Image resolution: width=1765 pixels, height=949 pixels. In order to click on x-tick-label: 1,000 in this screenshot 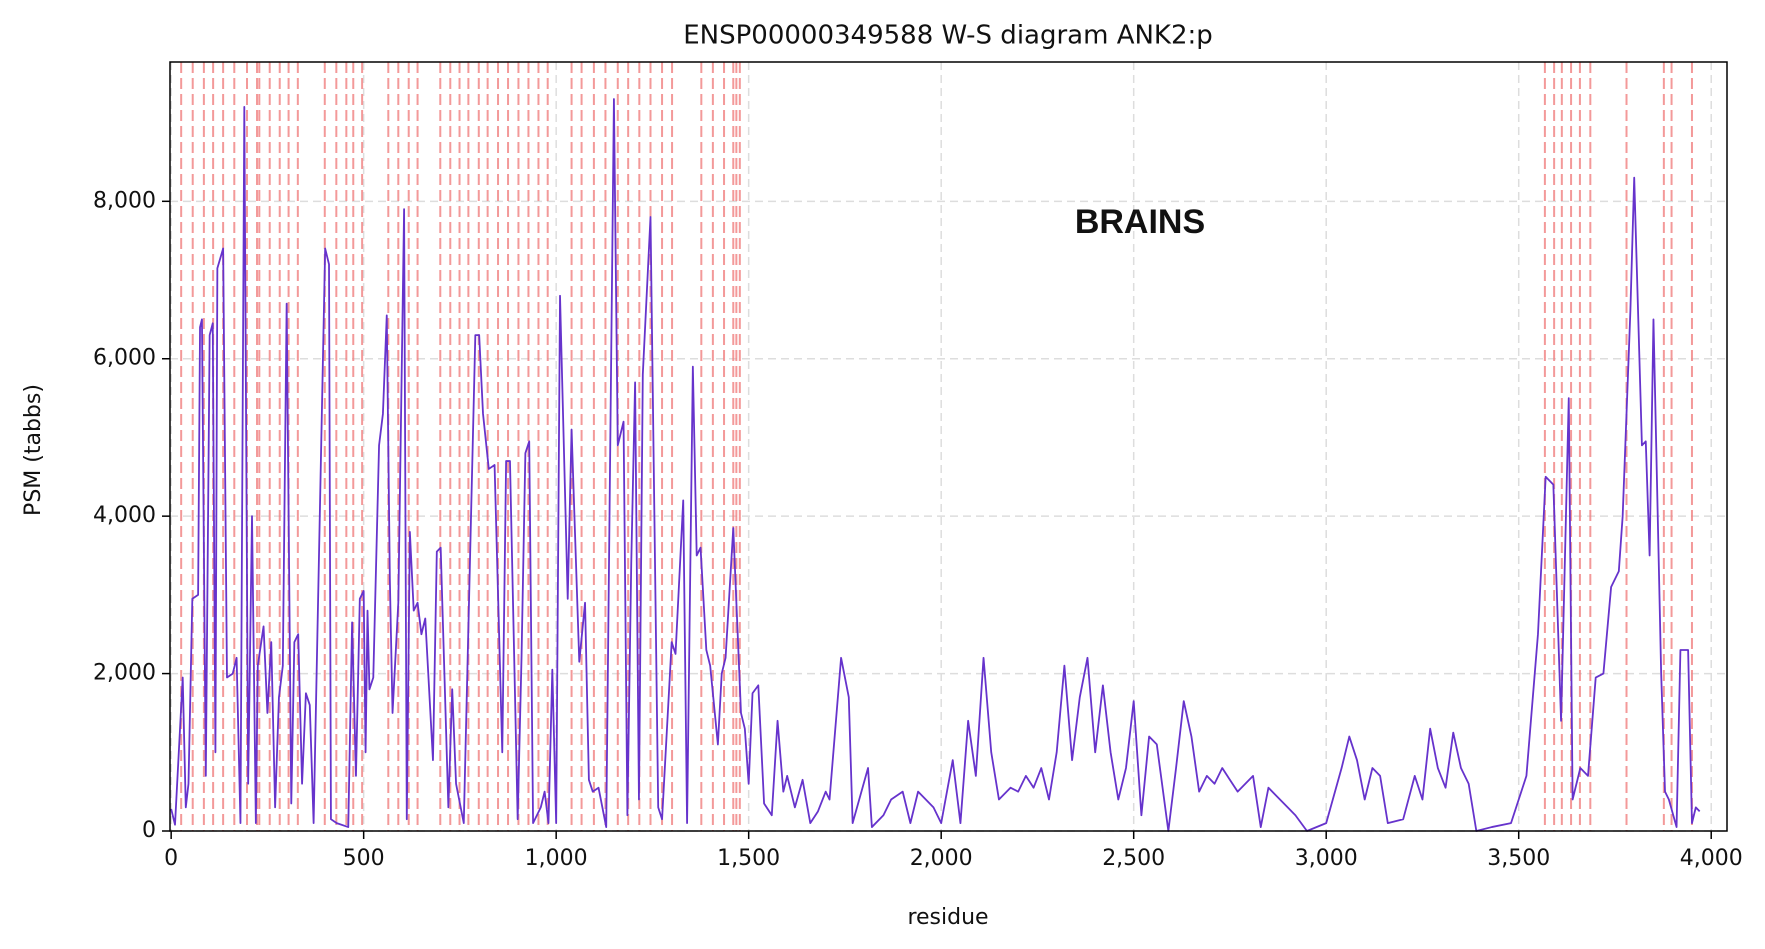, I will do `click(556, 858)`.